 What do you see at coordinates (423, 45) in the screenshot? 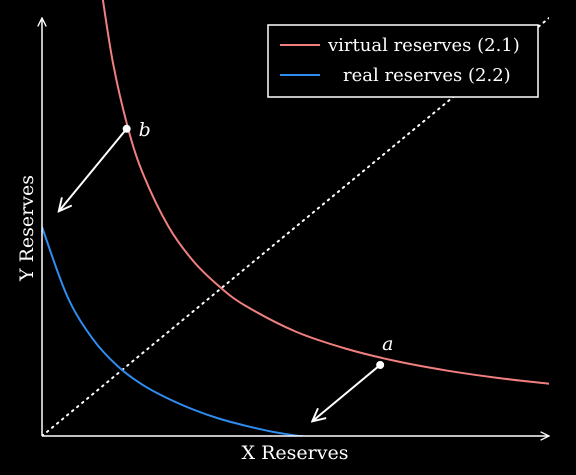
I see `legend-label-virtual: virtual reserves (2.1)` at bounding box center [423, 45].